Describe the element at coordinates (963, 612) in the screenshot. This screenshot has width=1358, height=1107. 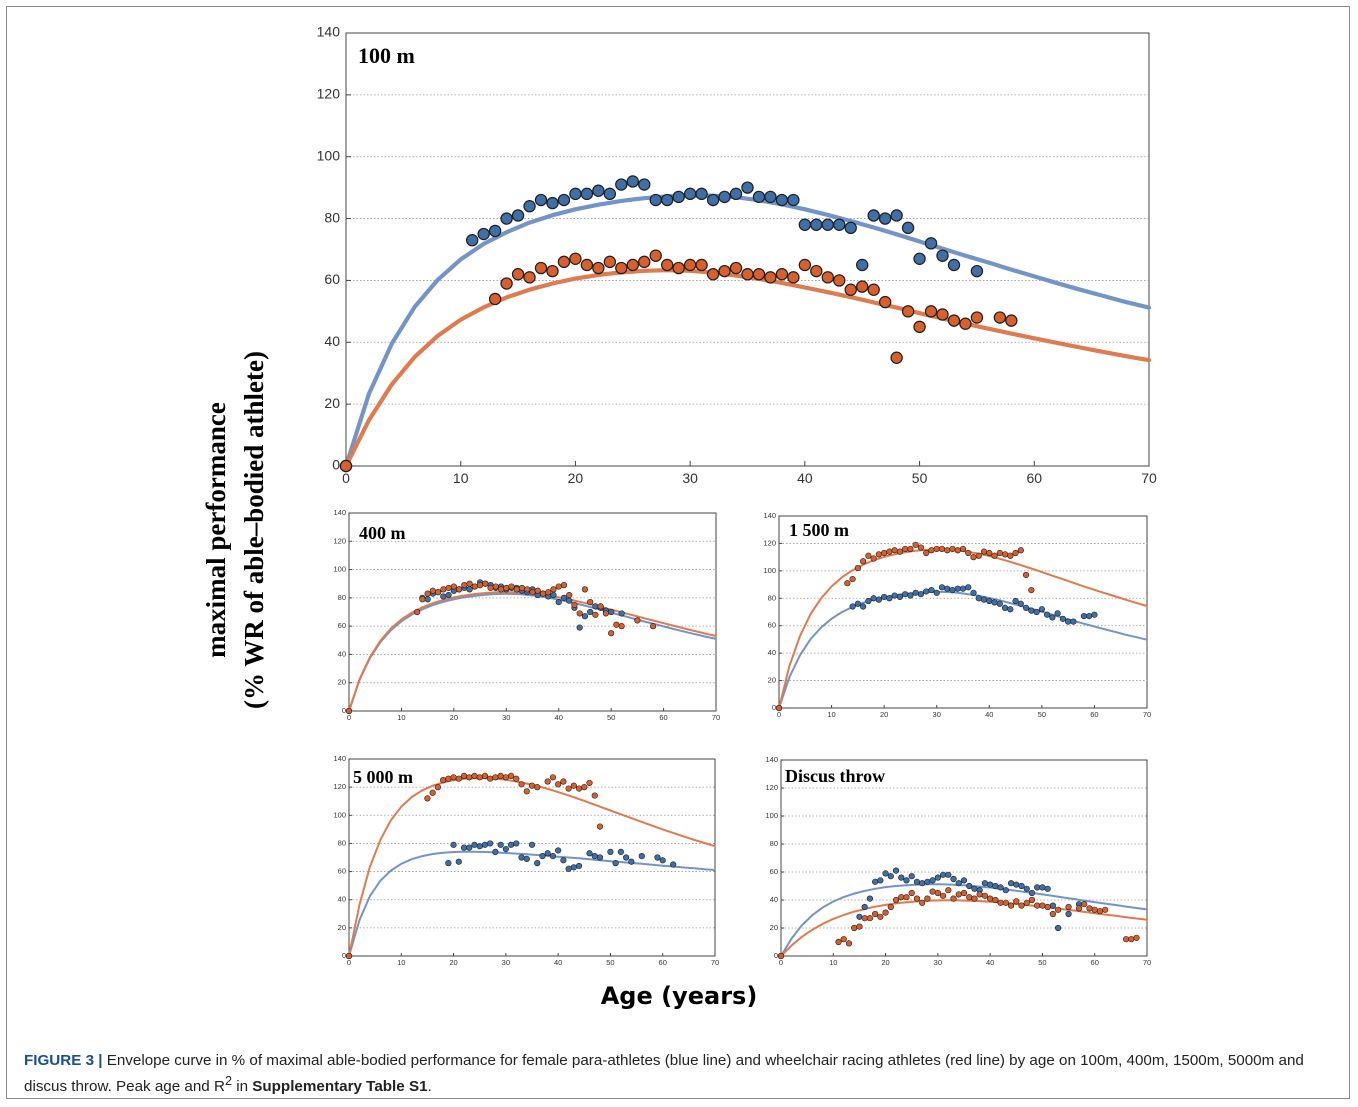
I see `plot-frame` at that location.